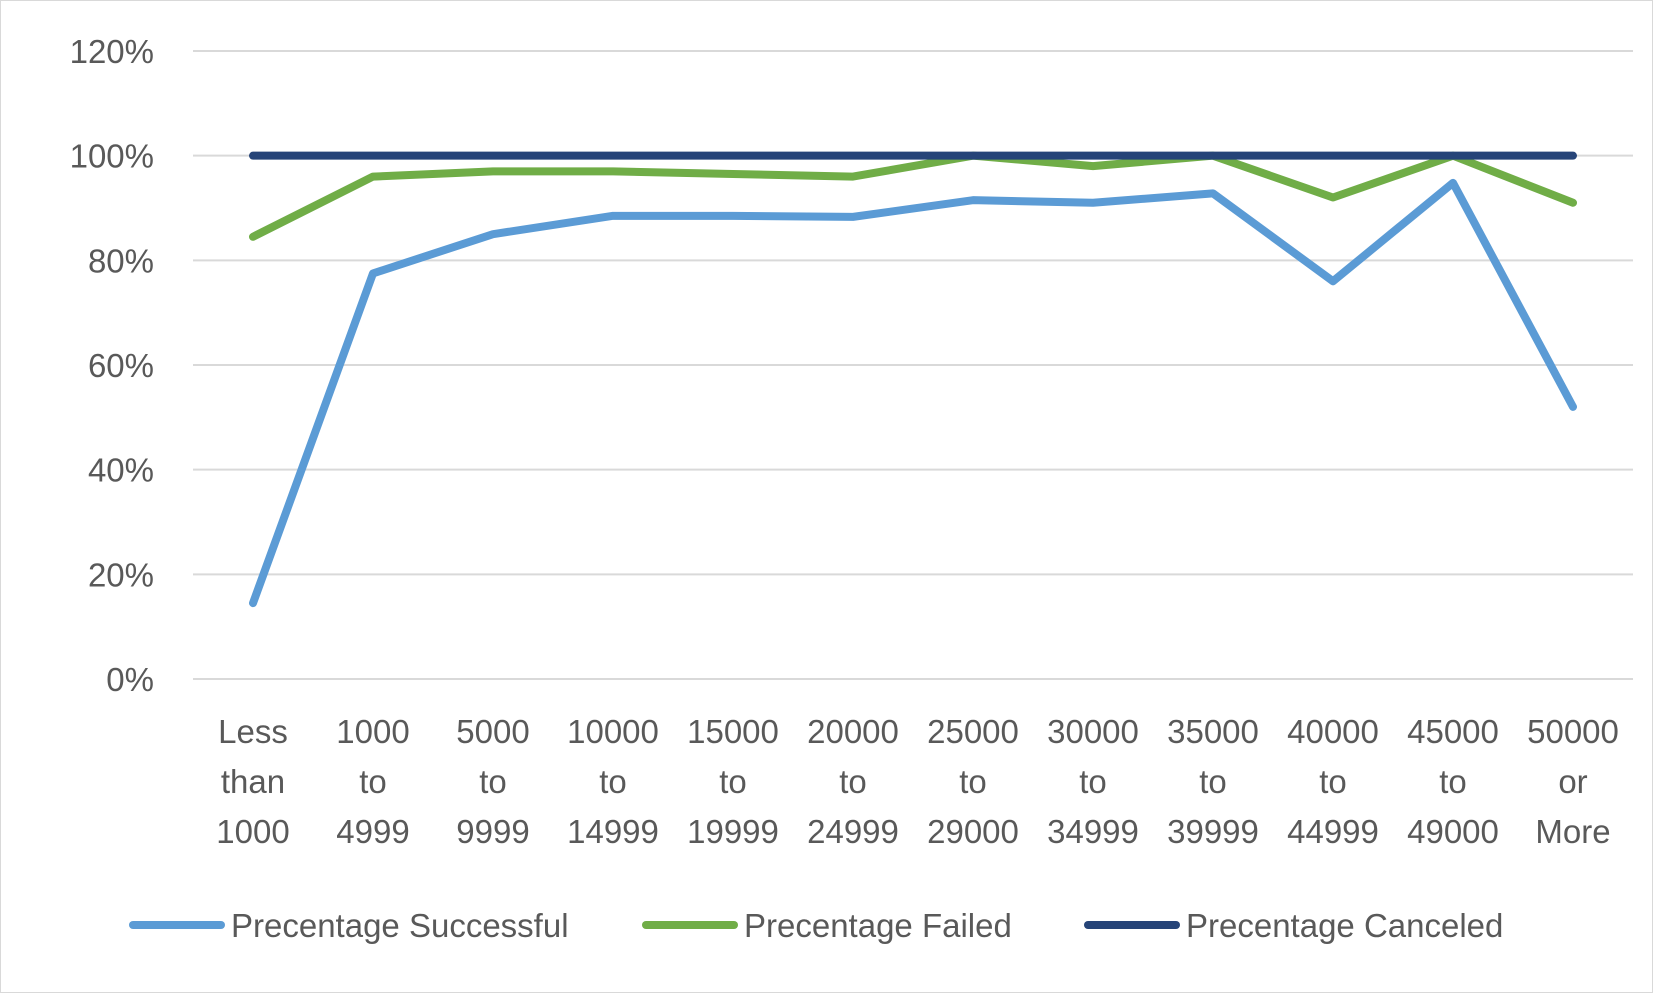  What do you see at coordinates (121, 574) in the screenshot?
I see `y-tick-label: 20%` at bounding box center [121, 574].